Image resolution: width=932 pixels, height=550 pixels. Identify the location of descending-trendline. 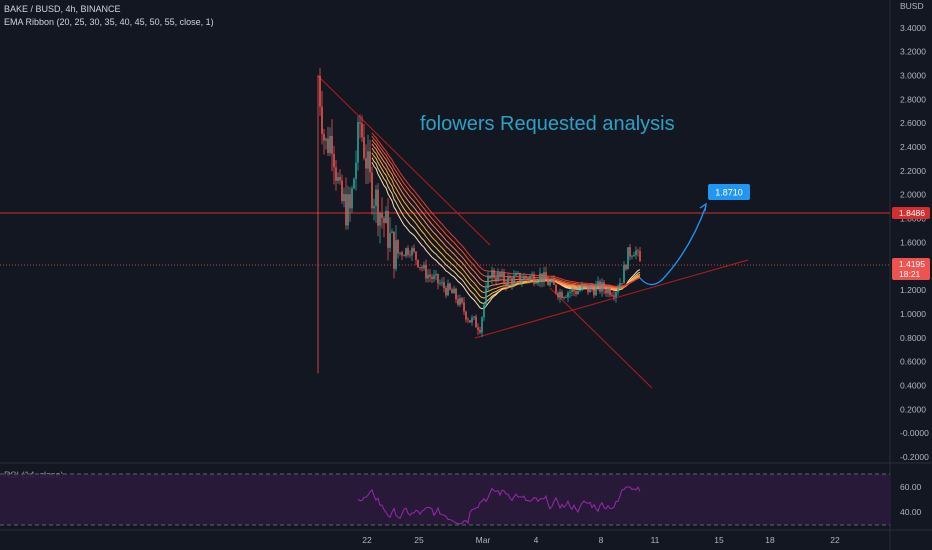
(404, 160).